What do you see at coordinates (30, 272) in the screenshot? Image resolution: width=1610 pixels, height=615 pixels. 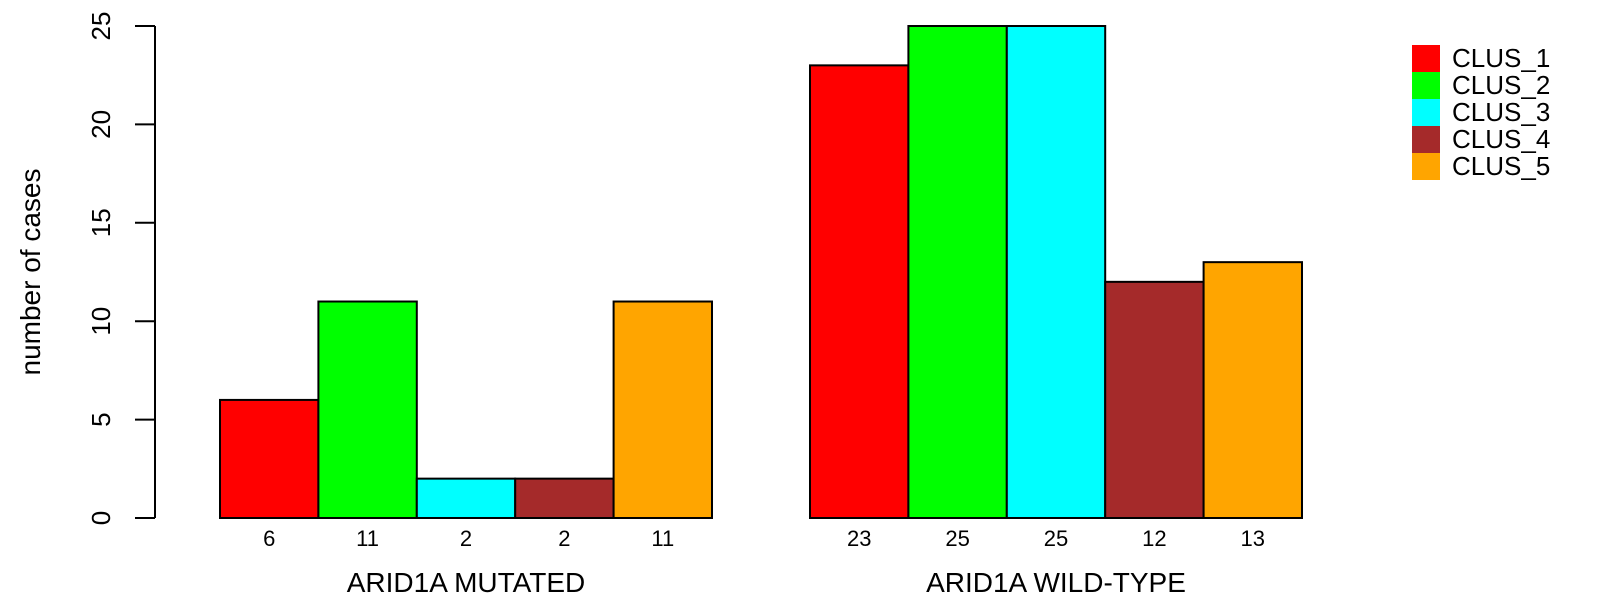 I see `y-axis-title: number of cases` at bounding box center [30, 272].